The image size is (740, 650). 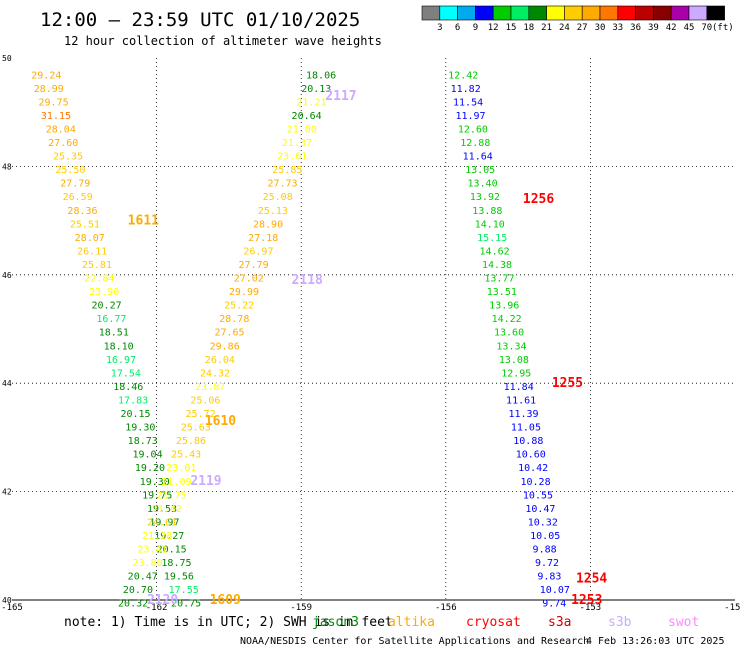 What do you see at coordinates (162, 600) in the screenshot?
I see `pass-label: 2120` at bounding box center [162, 600].